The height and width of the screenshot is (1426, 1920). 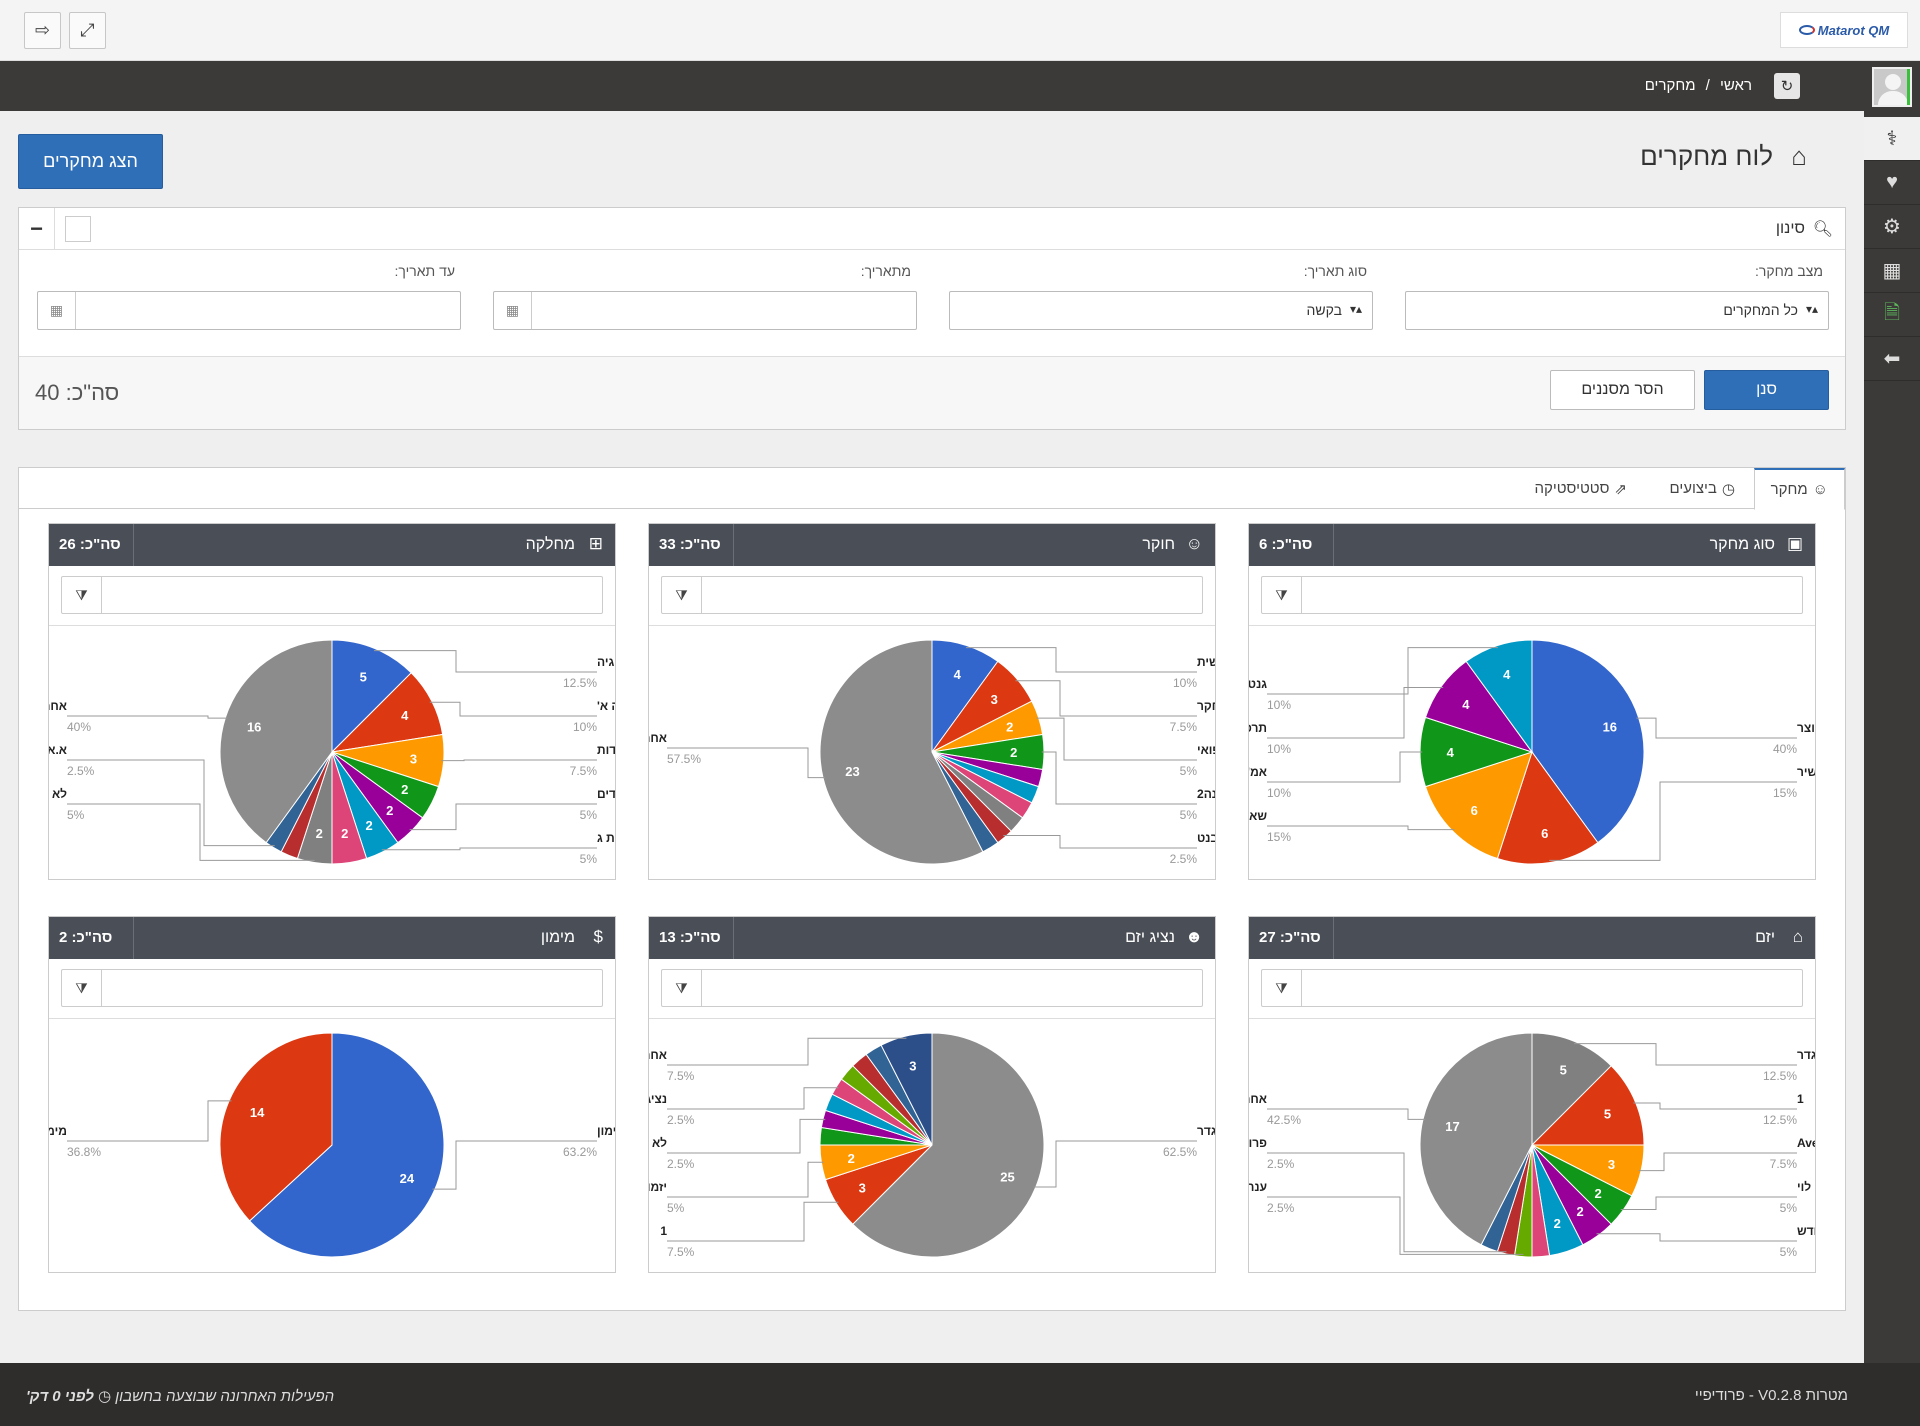 What do you see at coordinates (1581, 488) in the screenshot?
I see `tab-statistics: ⇗ סטטיסטיקה` at bounding box center [1581, 488].